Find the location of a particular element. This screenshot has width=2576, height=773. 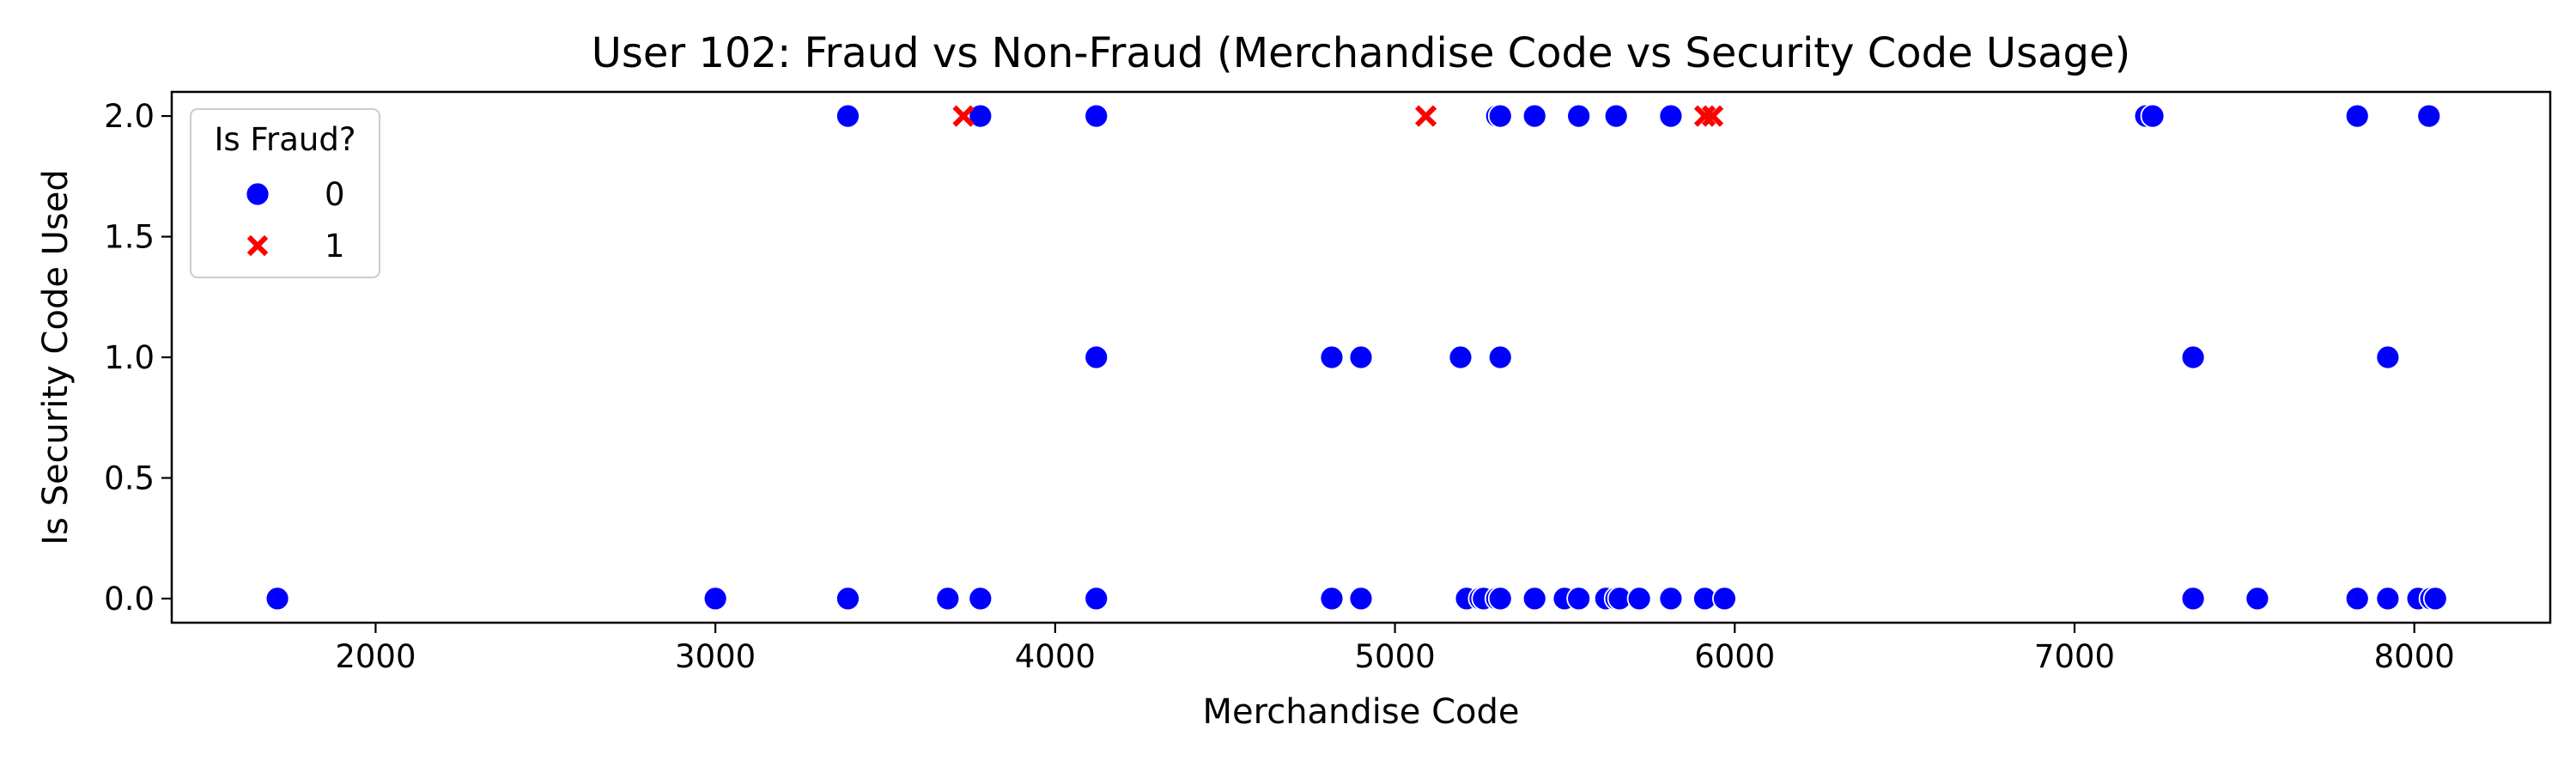

y-tick-label: 1.5 is located at coordinates (129, 238).